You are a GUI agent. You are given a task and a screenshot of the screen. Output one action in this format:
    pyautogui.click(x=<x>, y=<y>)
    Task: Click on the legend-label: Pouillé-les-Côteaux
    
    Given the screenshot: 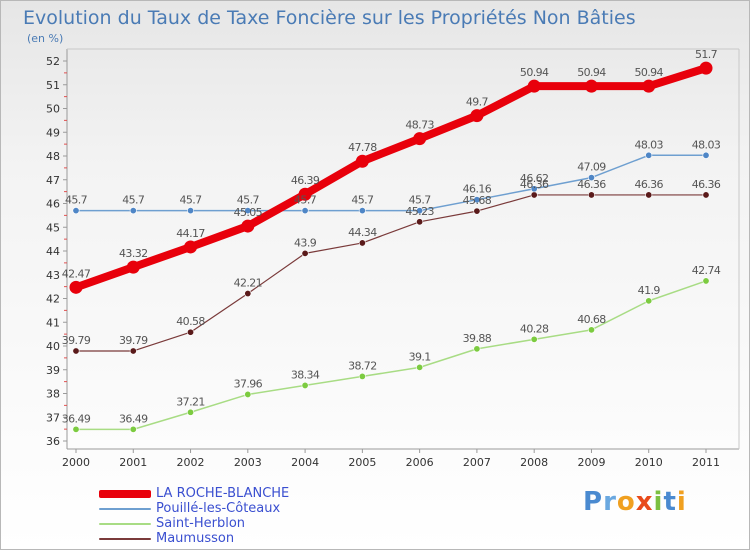 What is the action you would take?
    pyautogui.click(x=218, y=508)
    